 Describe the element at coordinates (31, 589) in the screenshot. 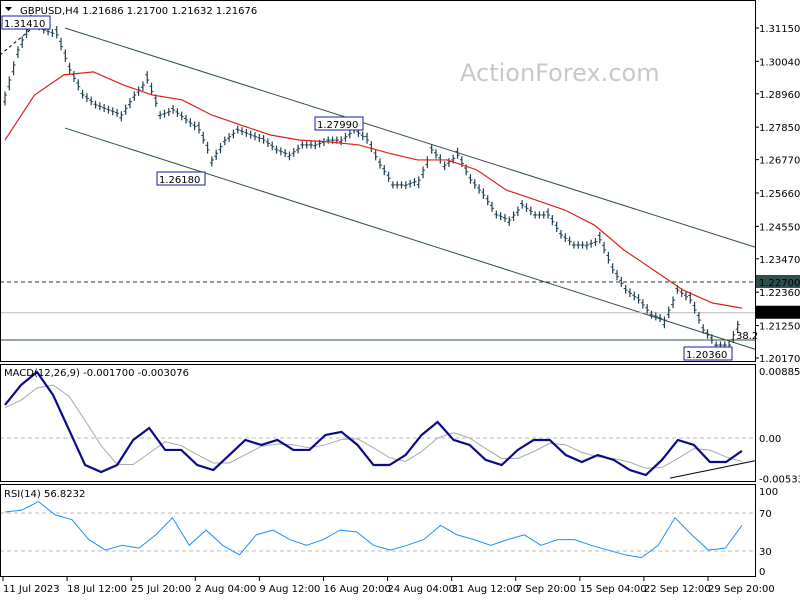

I see `time-tick-label: 11 Jul 2023` at that location.